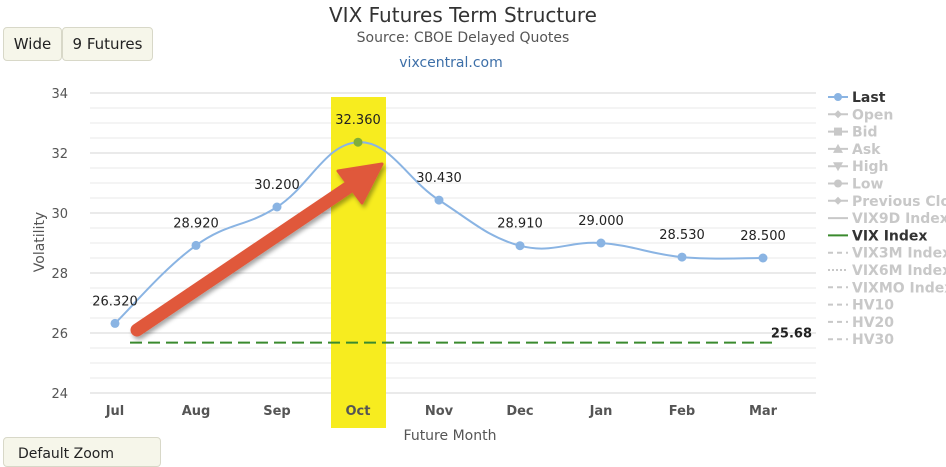  What do you see at coordinates (872, 115) in the screenshot?
I see `legend-label: Open` at bounding box center [872, 115].